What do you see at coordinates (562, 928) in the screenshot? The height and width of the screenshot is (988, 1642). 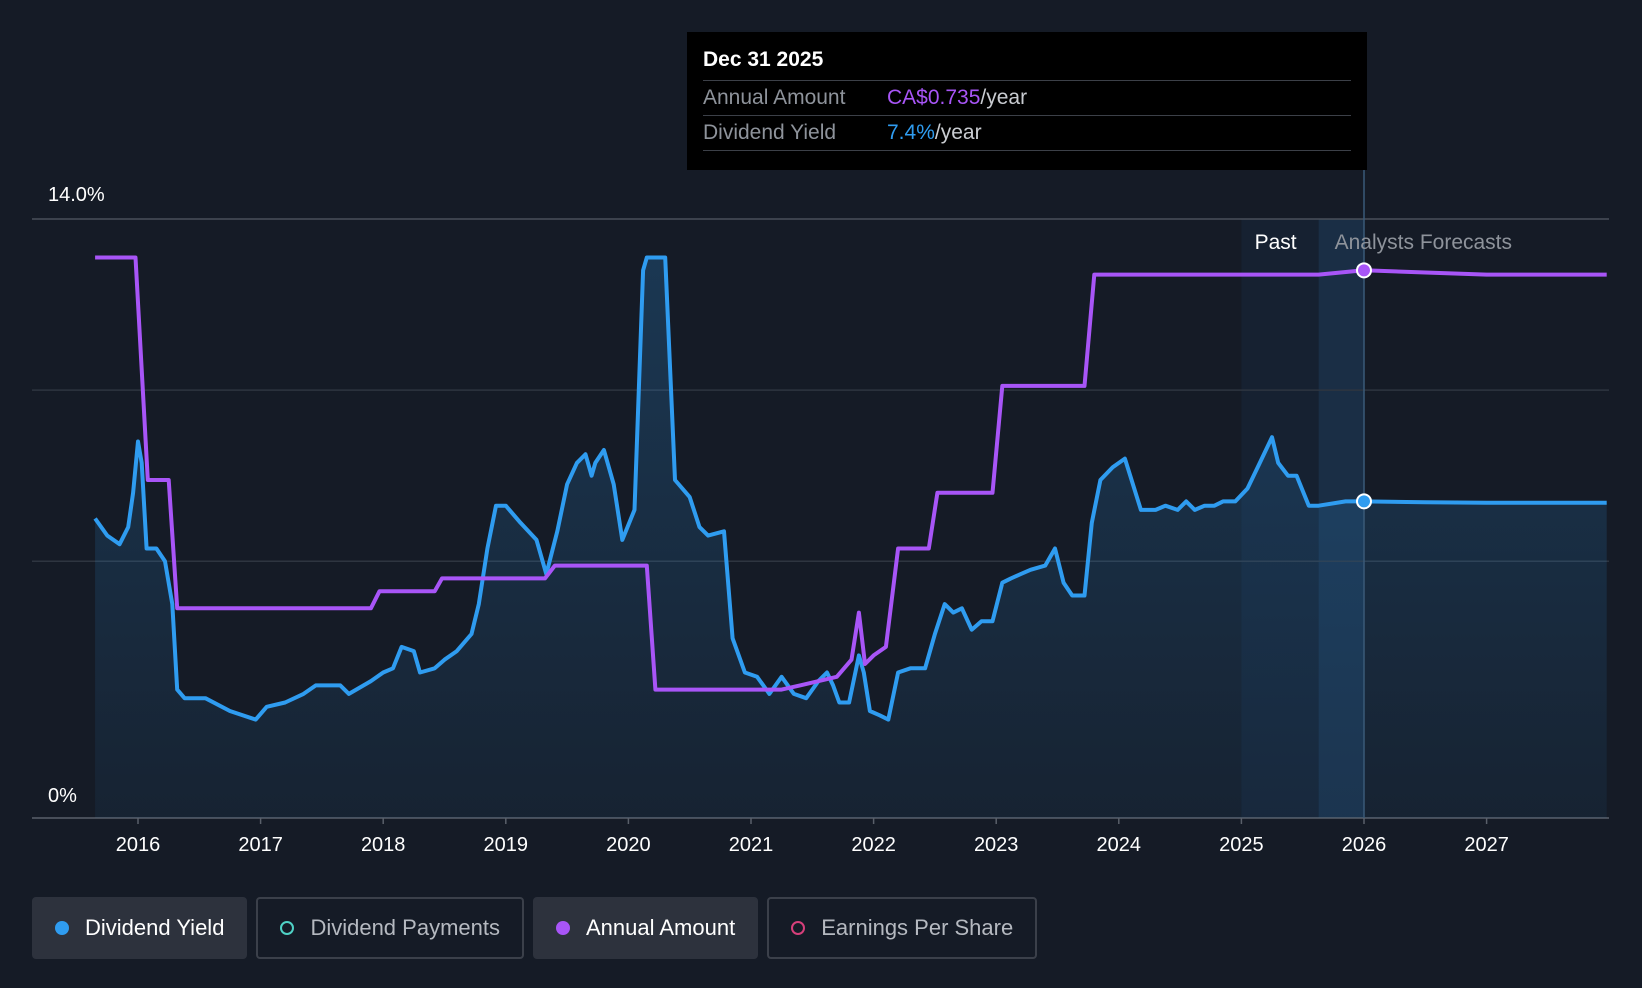 I see `annual-amount-dot-icon` at bounding box center [562, 928].